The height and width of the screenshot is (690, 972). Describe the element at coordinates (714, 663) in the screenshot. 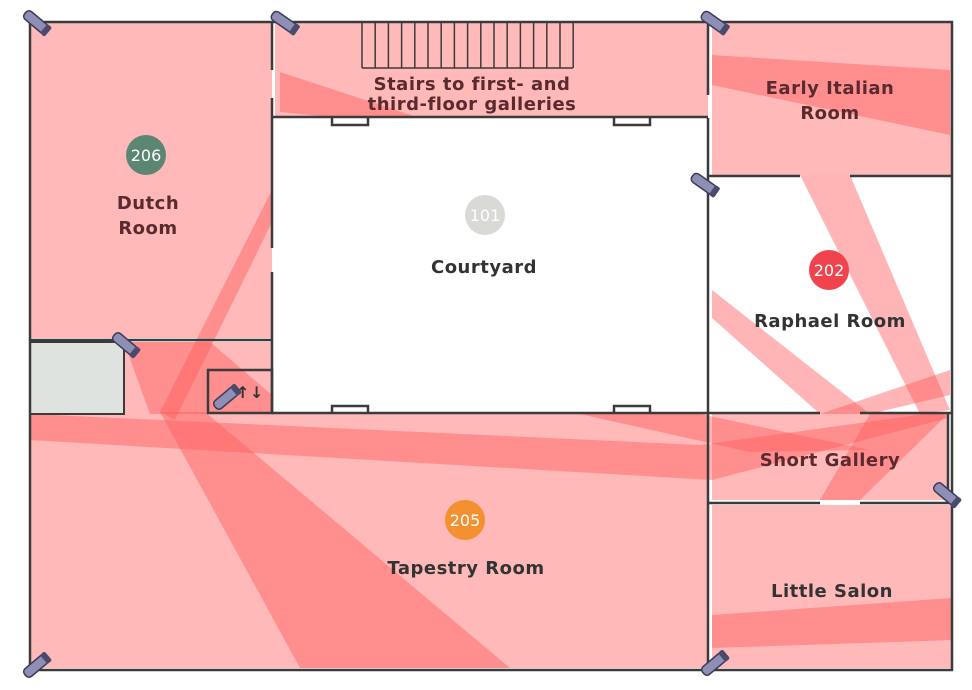

I see `camera-bottom-right` at that location.